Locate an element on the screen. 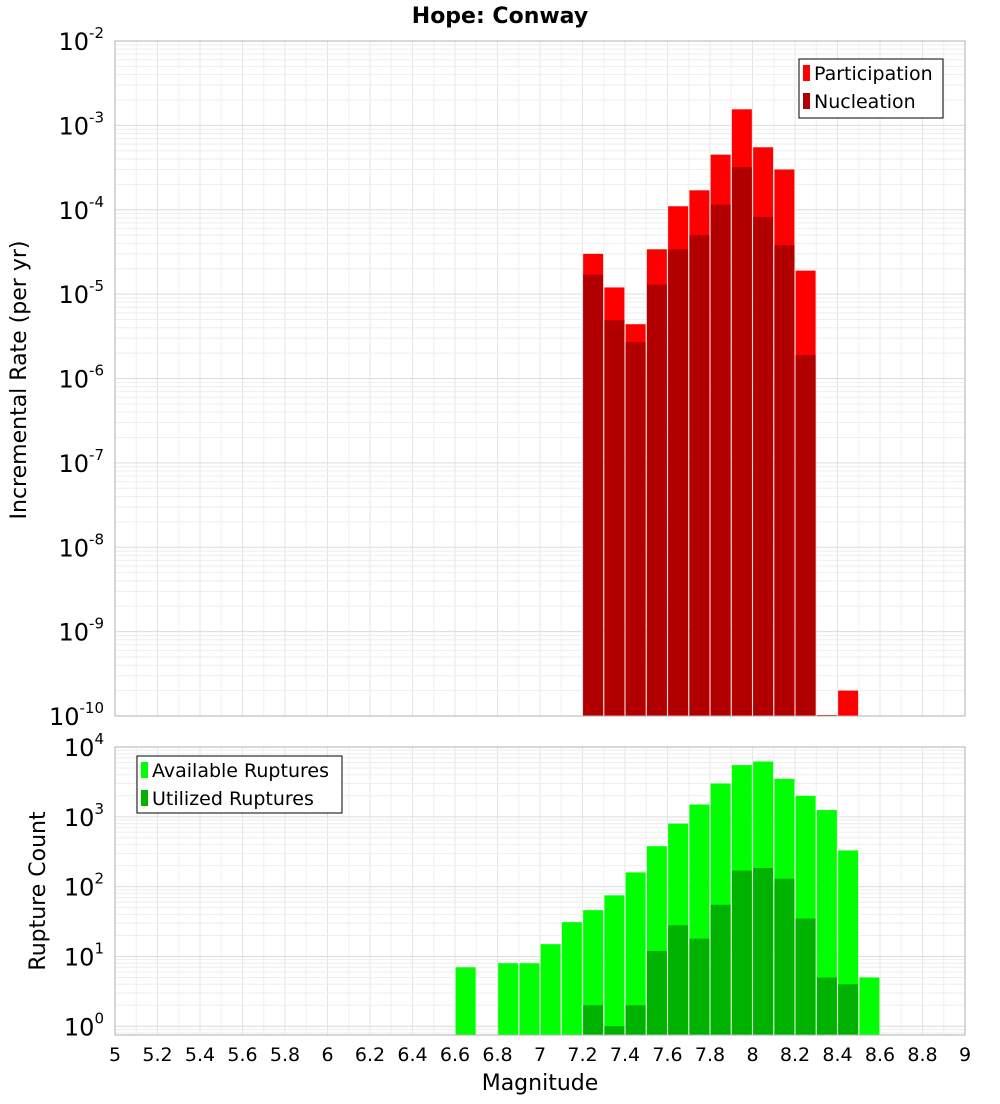 The image size is (1000, 1104). x-tick-label: 5.8 is located at coordinates (285, 1055).